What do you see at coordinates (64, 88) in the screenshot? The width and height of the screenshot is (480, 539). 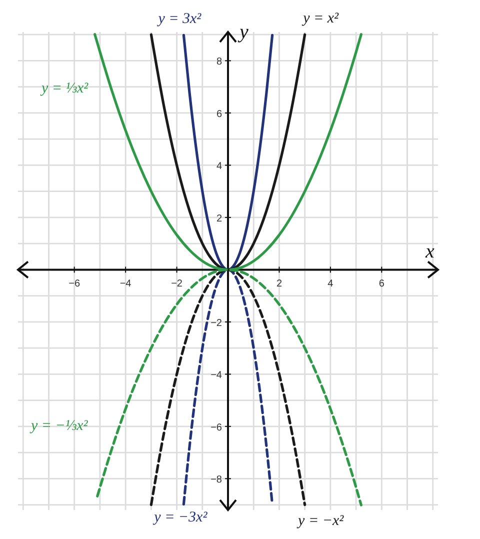 I see `series-label: y = ⅓x²` at bounding box center [64, 88].